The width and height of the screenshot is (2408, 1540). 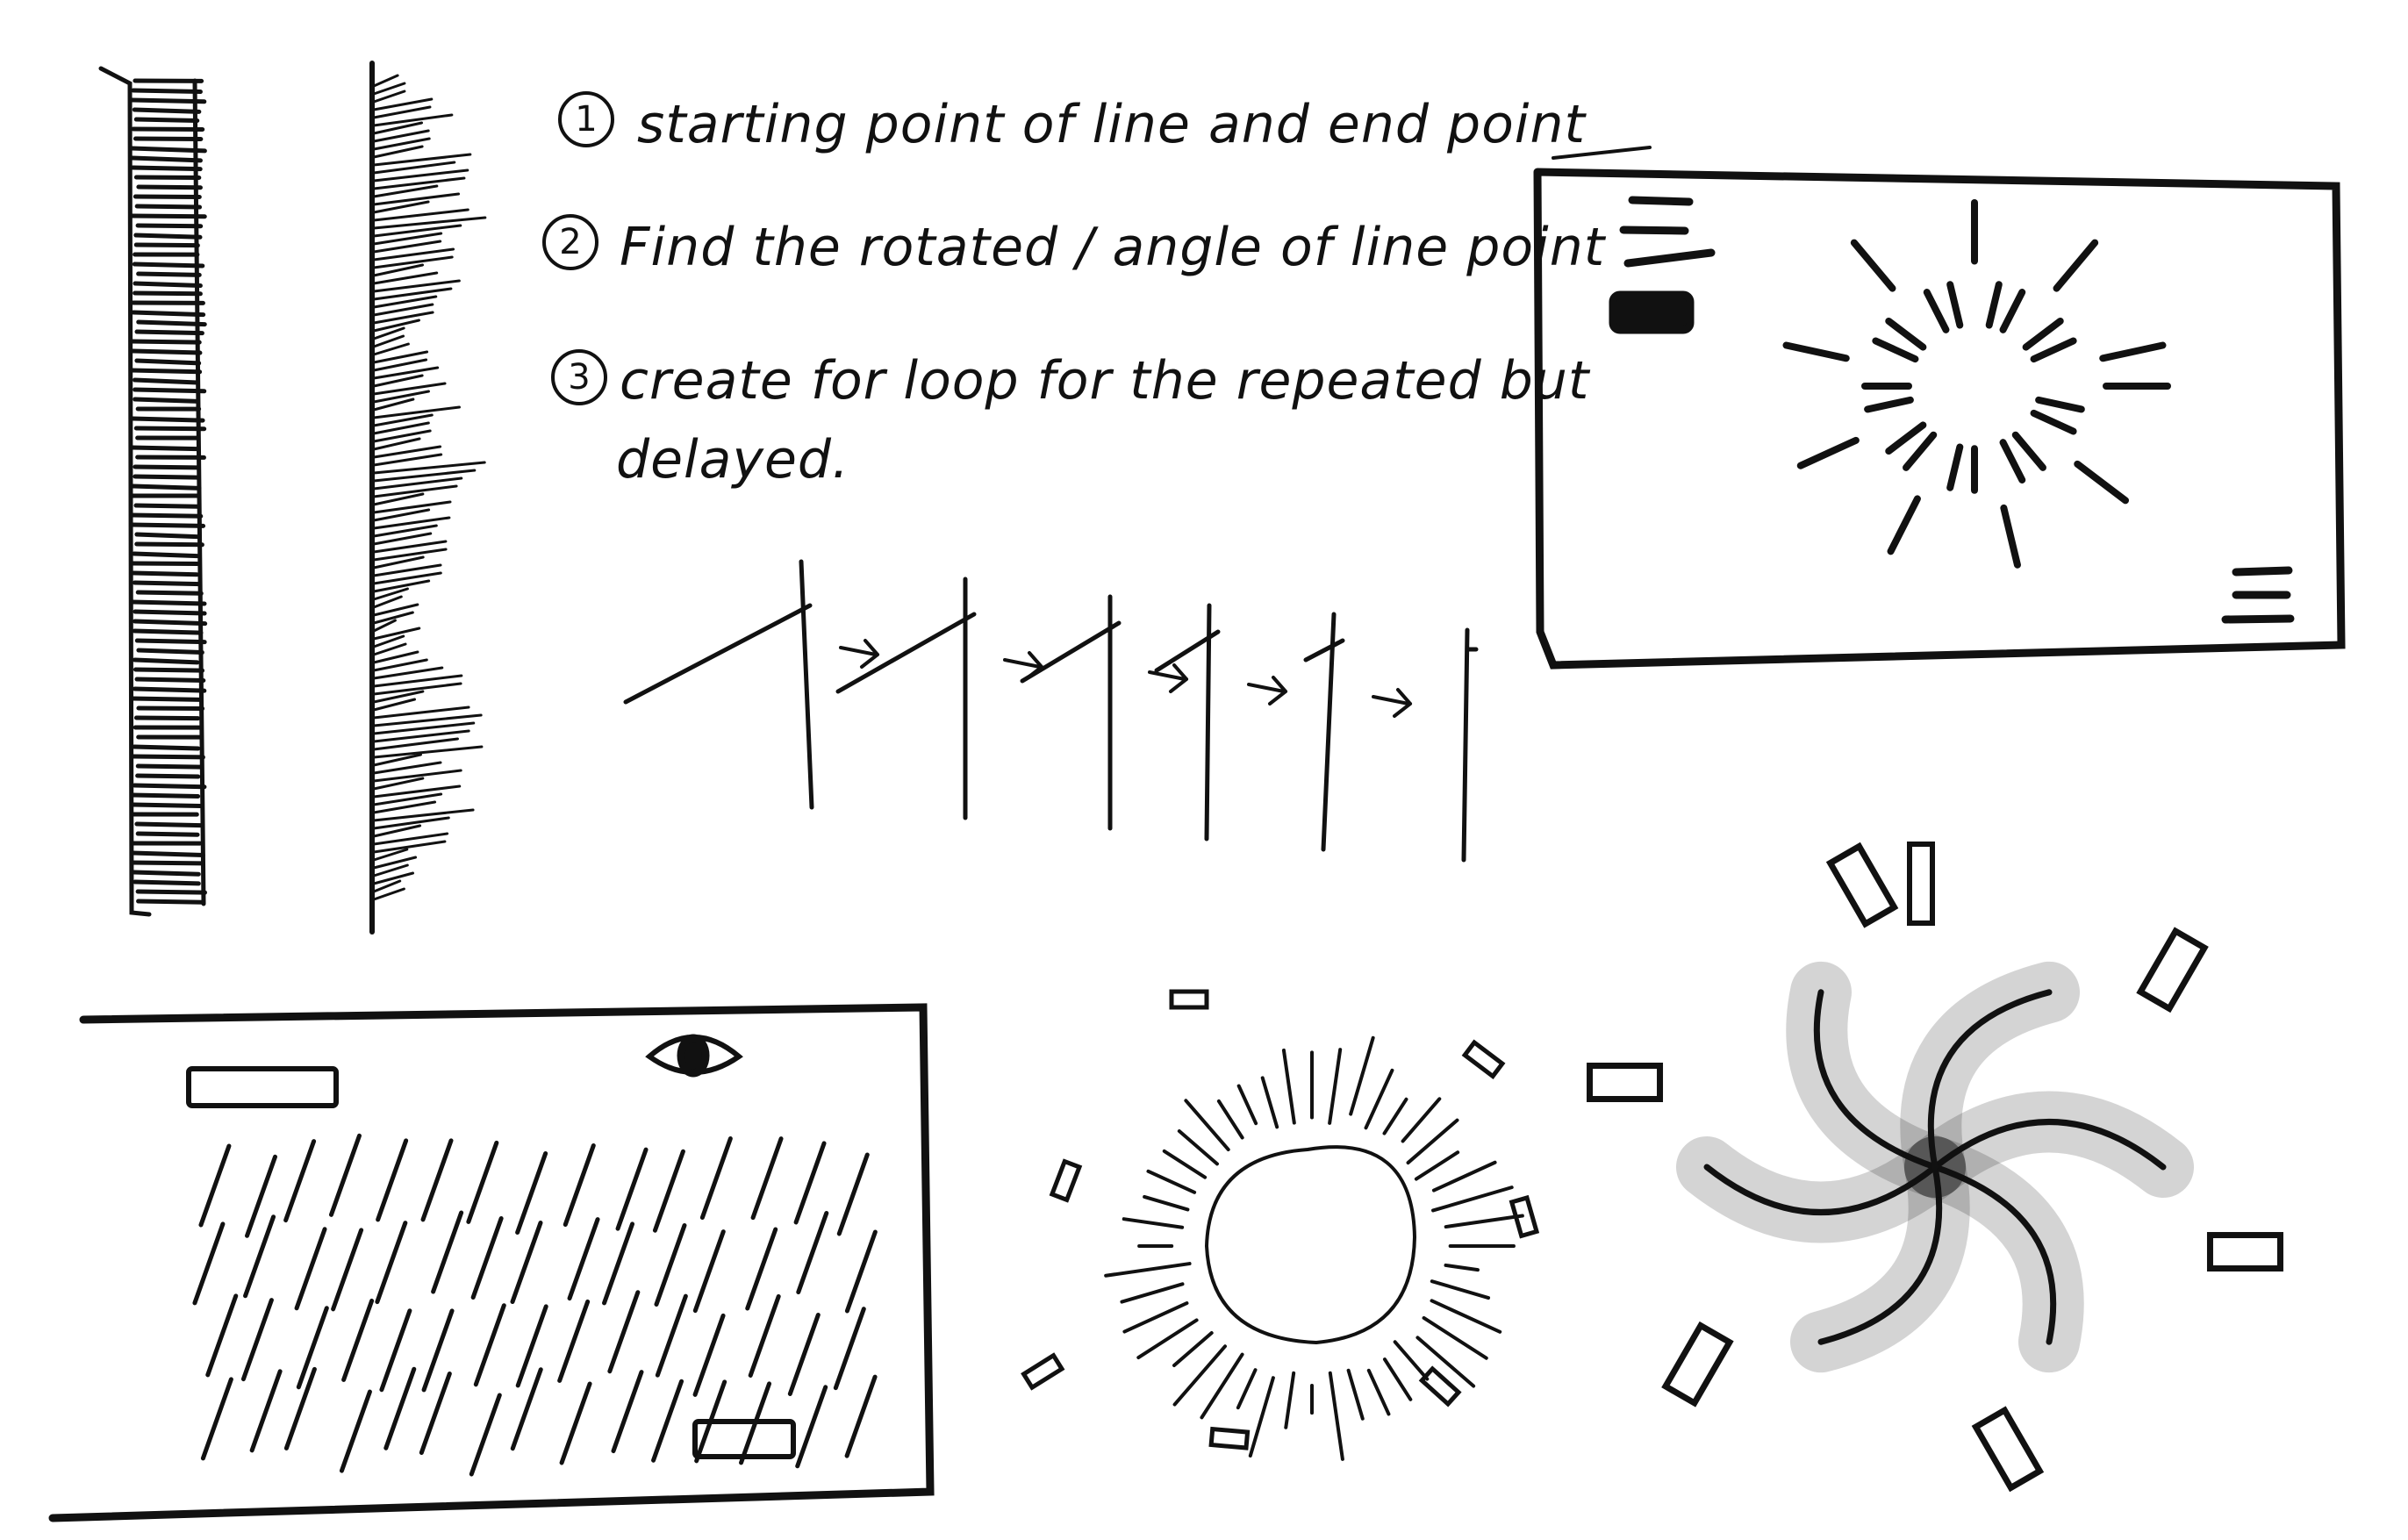 What do you see at coordinates (1229, 1438) in the screenshot?
I see `sun-marker` at bounding box center [1229, 1438].